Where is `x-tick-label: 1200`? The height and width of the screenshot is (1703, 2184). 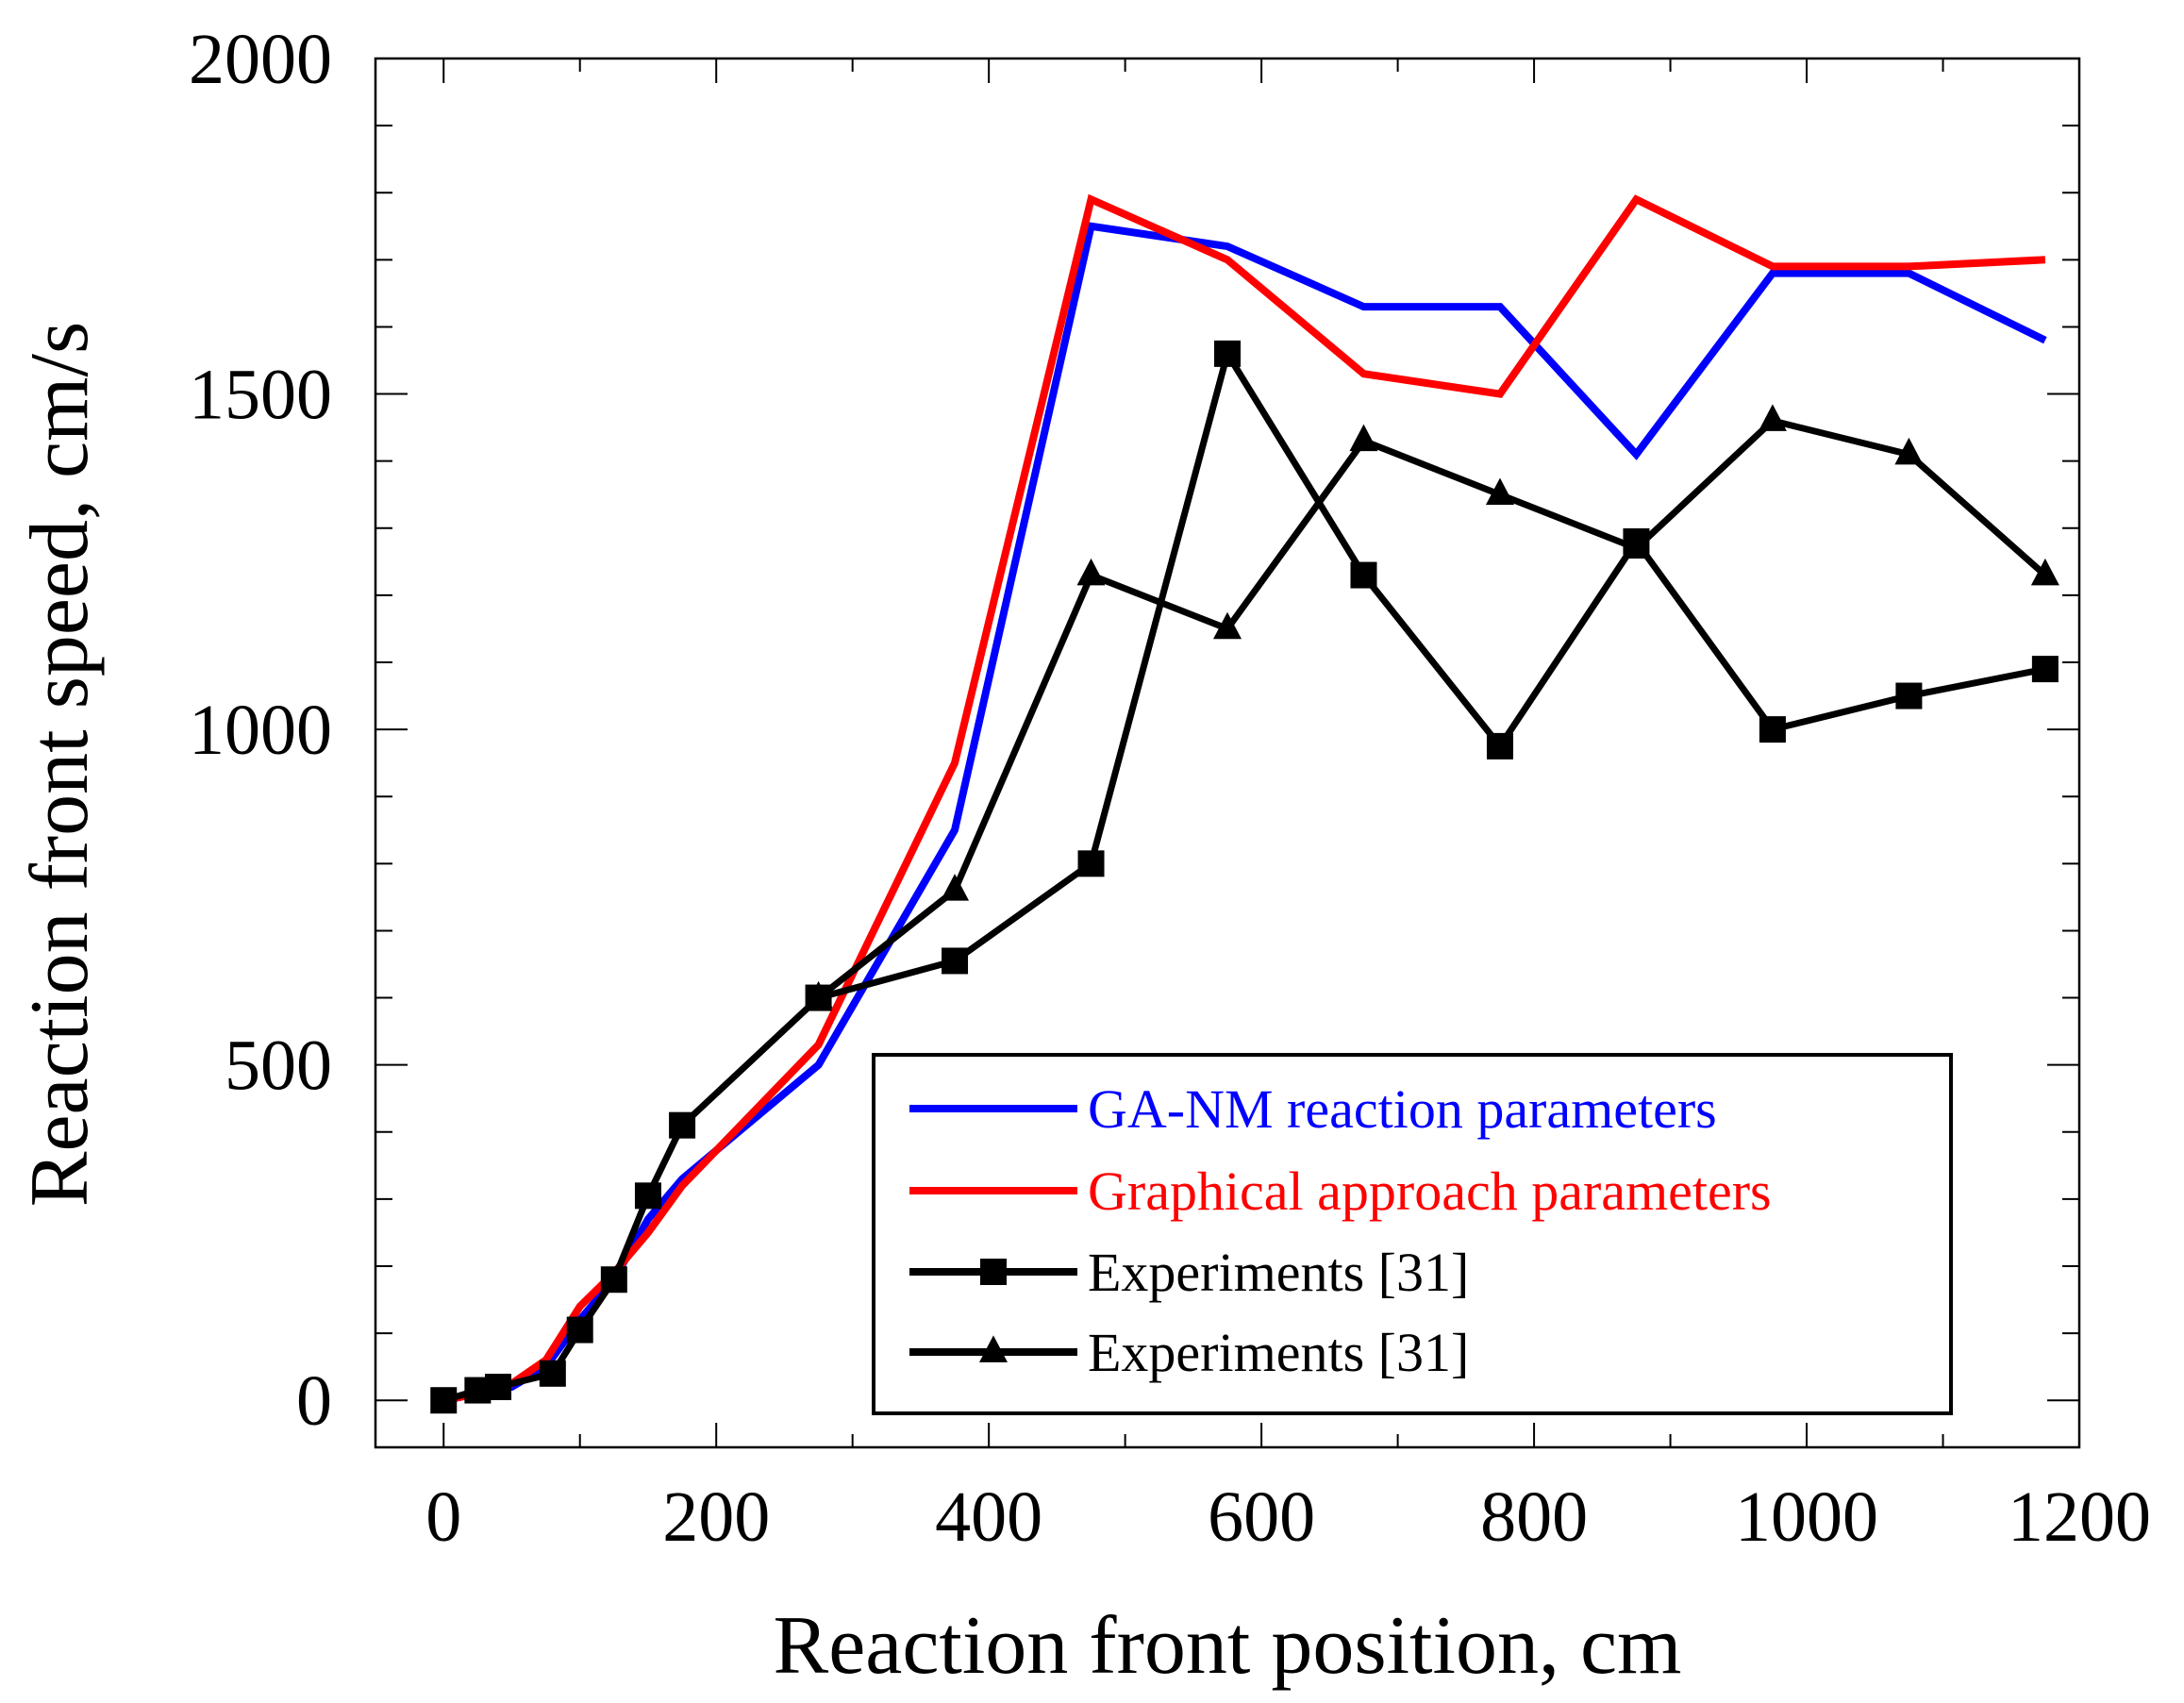
x-tick-label: 1200 is located at coordinates (2079, 1518).